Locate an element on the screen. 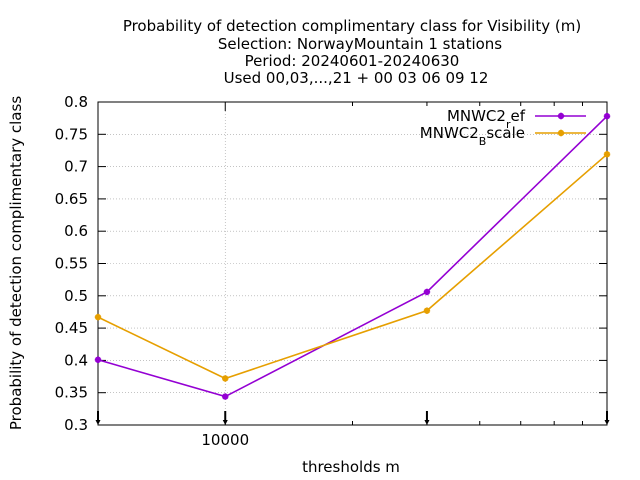  title-line-4: Used 00,03,...,21 + 00 03 06 09 12 is located at coordinates (356, 78).